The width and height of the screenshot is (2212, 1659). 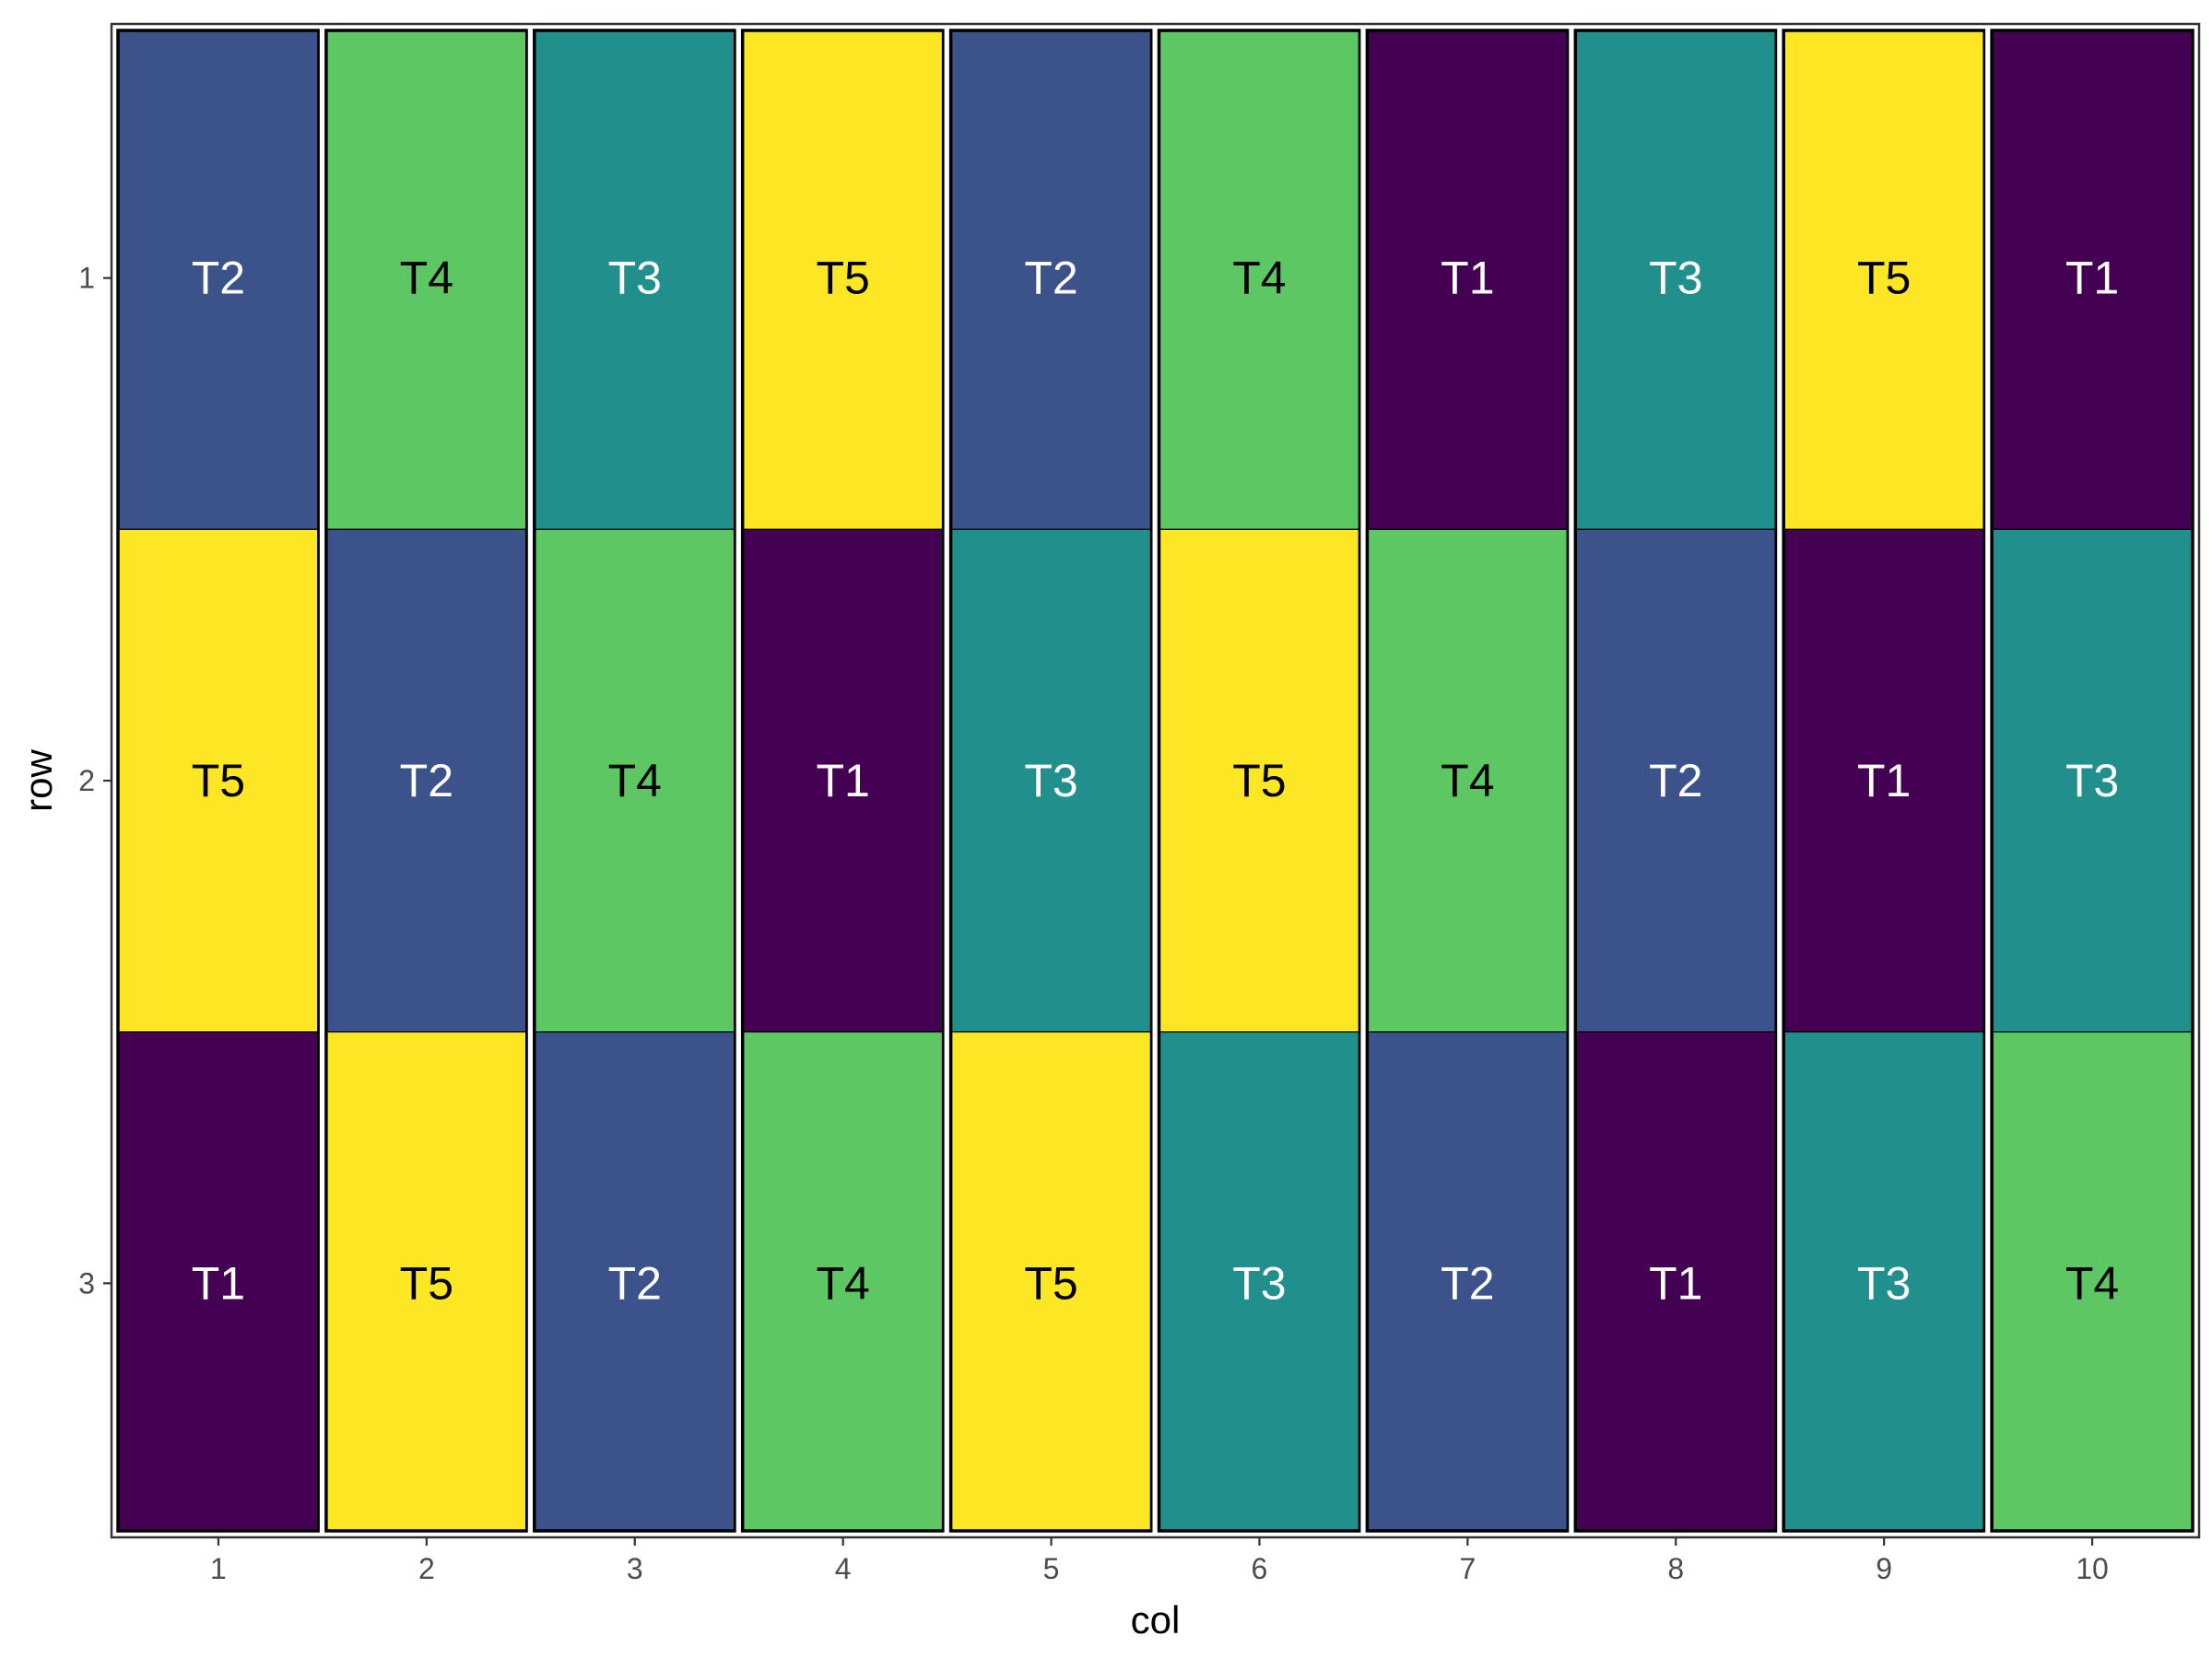 I want to click on cell-r3-c8, so click(x=1676, y=1283).